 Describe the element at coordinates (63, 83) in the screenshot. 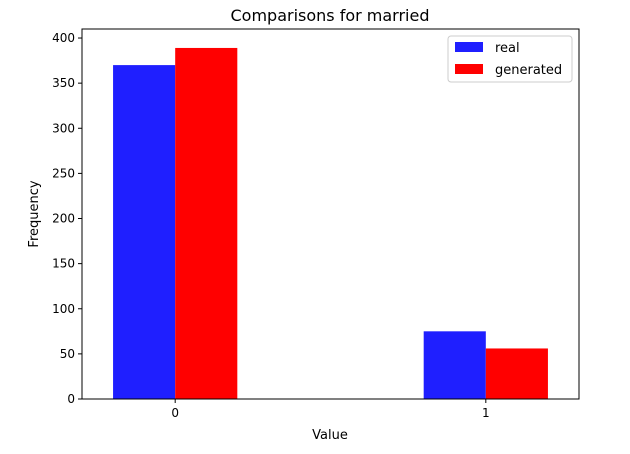

I see `y-tick-label: 350` at that location.